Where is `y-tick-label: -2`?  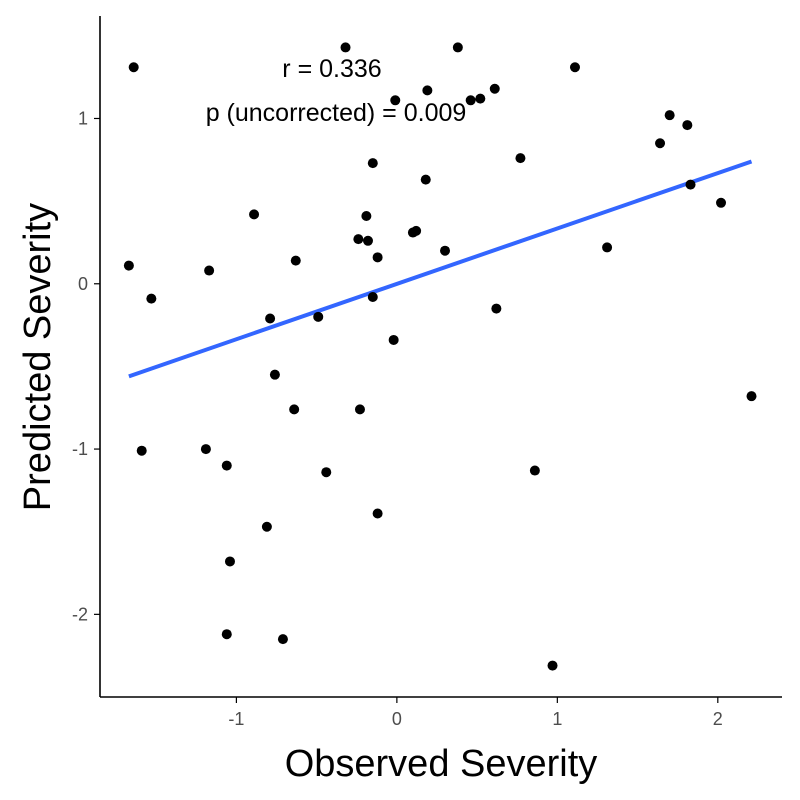
y-tick-label: -2 is located at coordinates (80, 614).